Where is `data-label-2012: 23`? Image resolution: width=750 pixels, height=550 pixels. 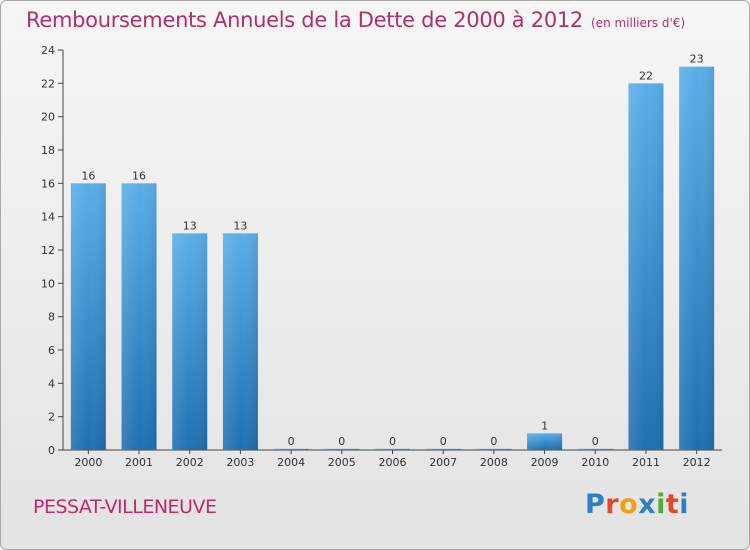
data-label-2012: 23 is located at coordinates (697, 59).